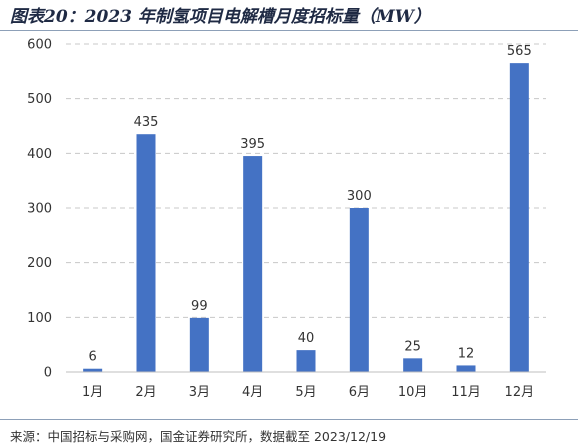 The height and width of the screenshot is (447, 578). Describe the element at coordinates (198, 436) in the screenshot. I see `source-note: 来源：中国招标与采购网，国金证券研究所，数据截至 2023/12/19` at that location.